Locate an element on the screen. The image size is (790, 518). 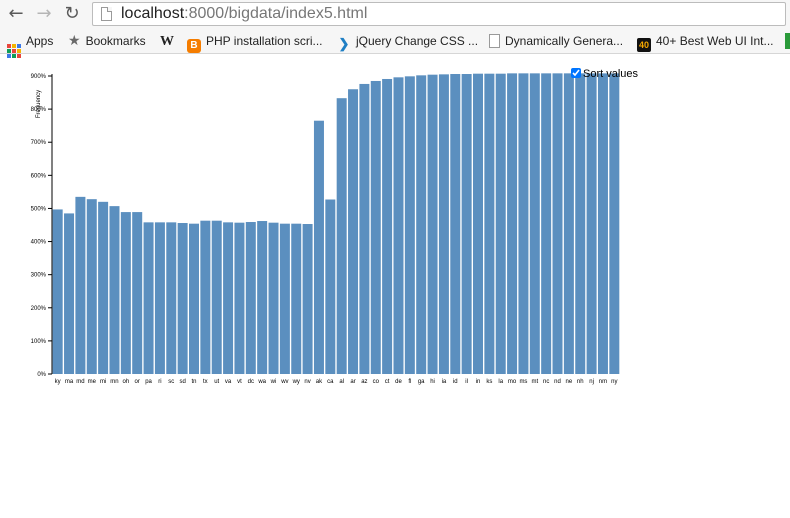
x-tick-label: wa is located at coordinates (261, 382).